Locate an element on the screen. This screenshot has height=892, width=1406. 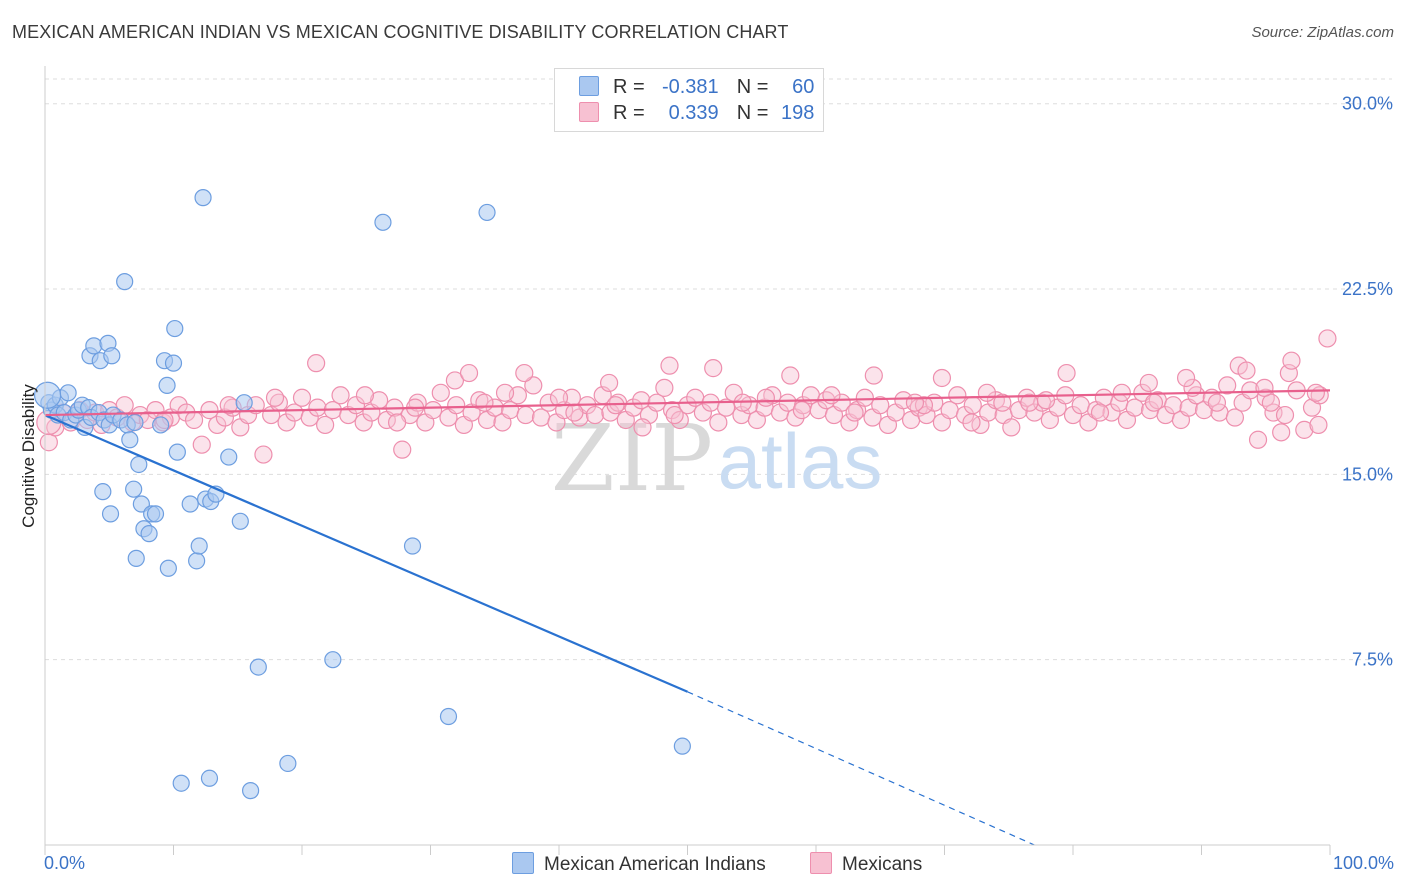
y-tick-label: 22.5% is located at coordinates (1367, 289).